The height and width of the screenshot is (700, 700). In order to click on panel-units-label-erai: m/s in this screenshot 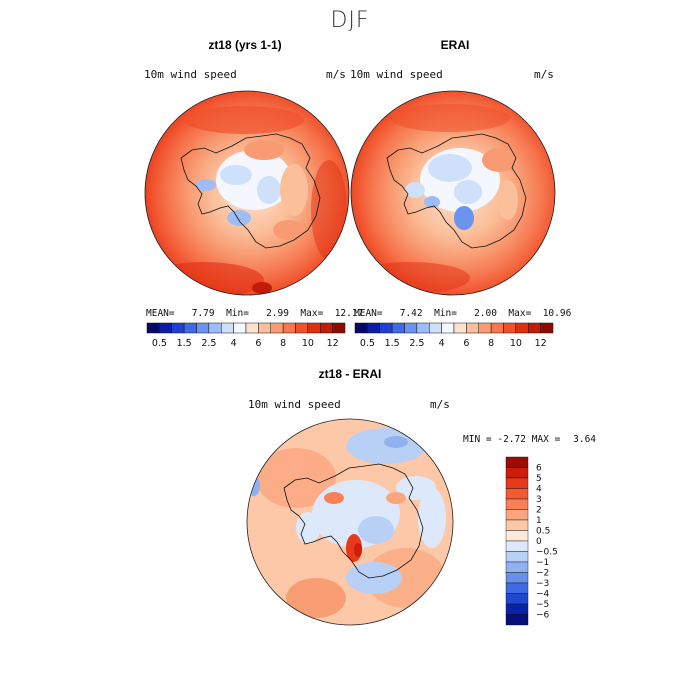, I will do `click(544, 74)`.